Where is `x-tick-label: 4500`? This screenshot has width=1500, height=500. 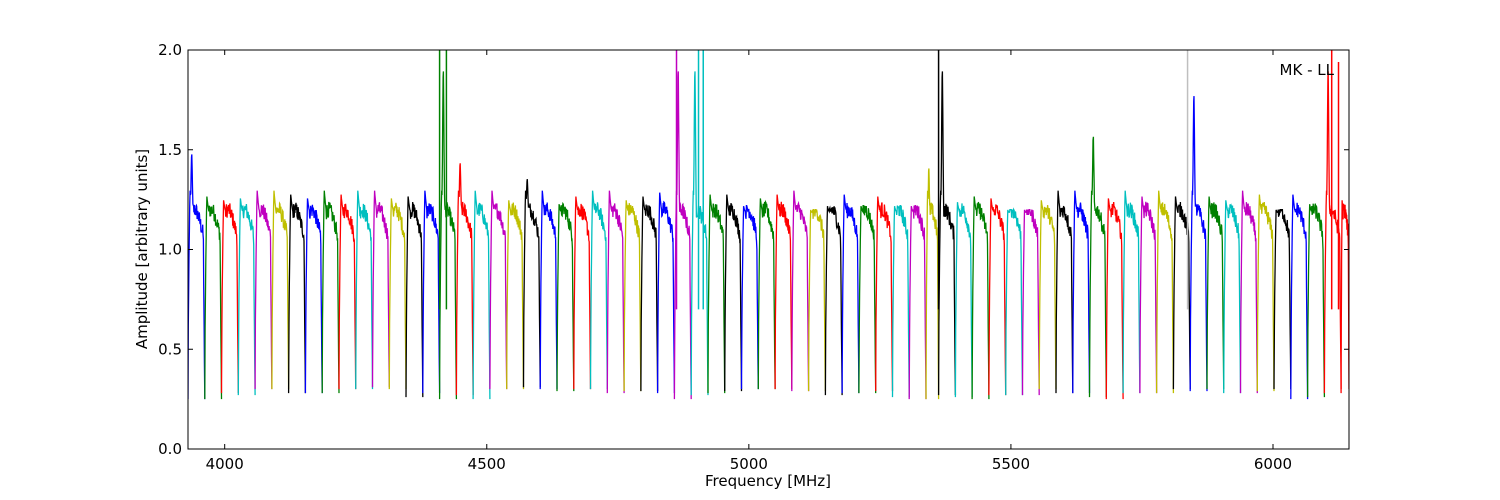
x-tick-label: 4500 is located at coordinates (487, 464).